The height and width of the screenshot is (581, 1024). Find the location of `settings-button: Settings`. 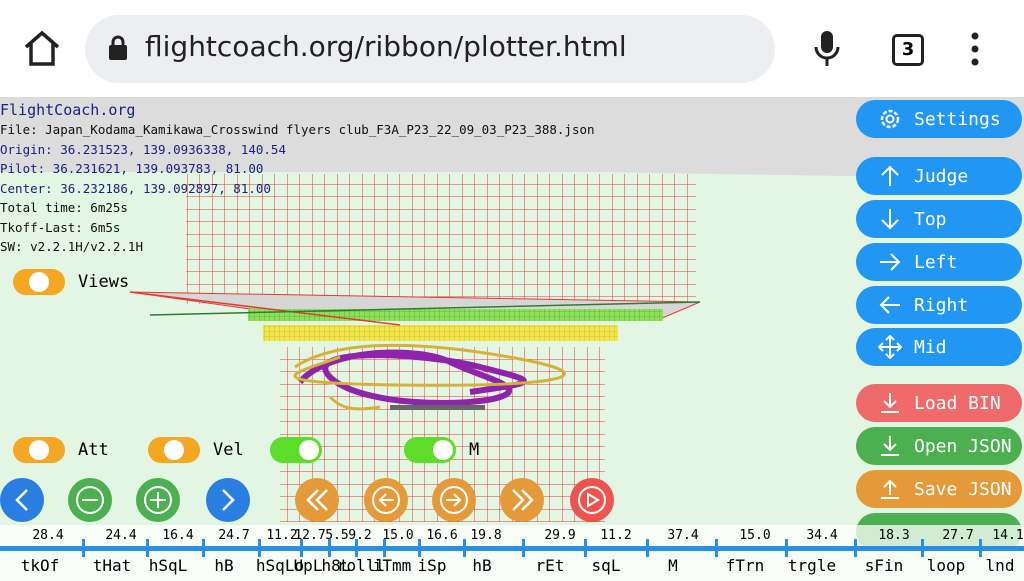

settings-button: Settings is located at coordinates (939, 119).